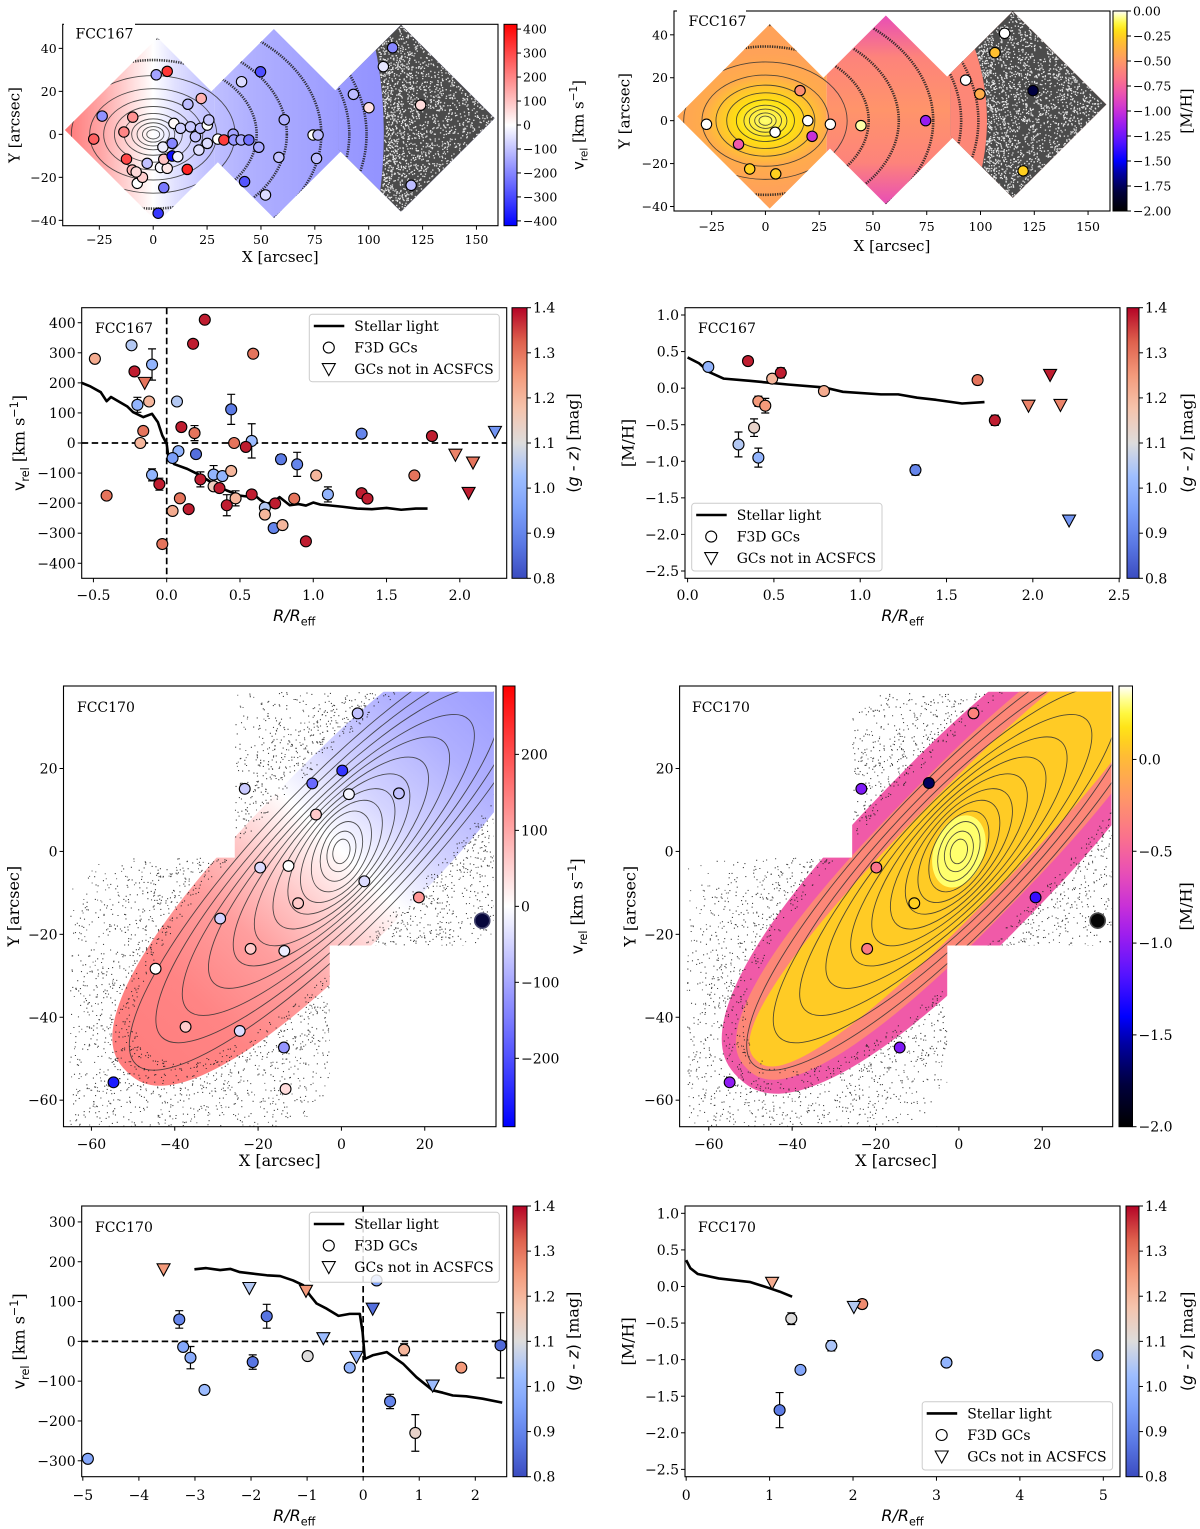  I want to click on x-tick-label: −0.5, so click(93, 596).